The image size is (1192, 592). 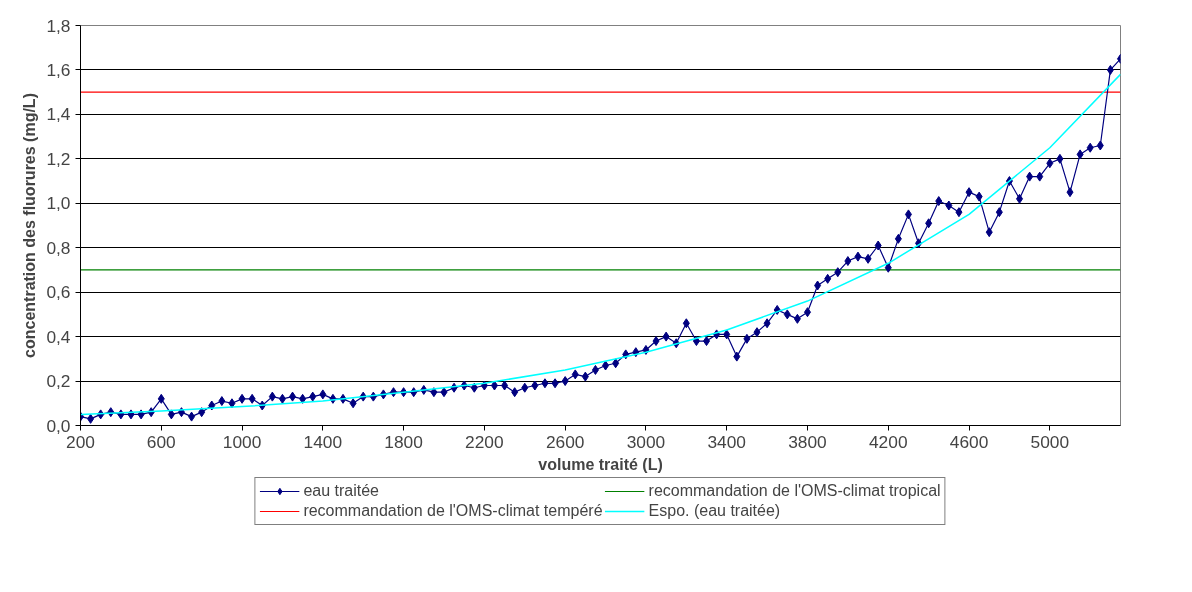 What do you see at coordinates (807, 441) in the screenshot?
I see `x-tick-label: 3800` at bounding box center [807, 441].